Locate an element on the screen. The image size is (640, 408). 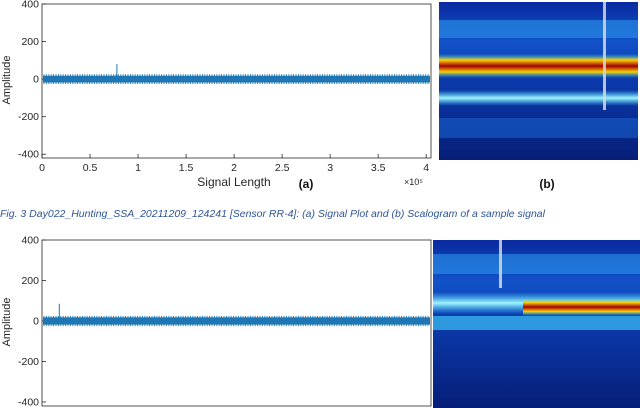
x-tick-label: 1.5 is located at coordinates (186, 168).